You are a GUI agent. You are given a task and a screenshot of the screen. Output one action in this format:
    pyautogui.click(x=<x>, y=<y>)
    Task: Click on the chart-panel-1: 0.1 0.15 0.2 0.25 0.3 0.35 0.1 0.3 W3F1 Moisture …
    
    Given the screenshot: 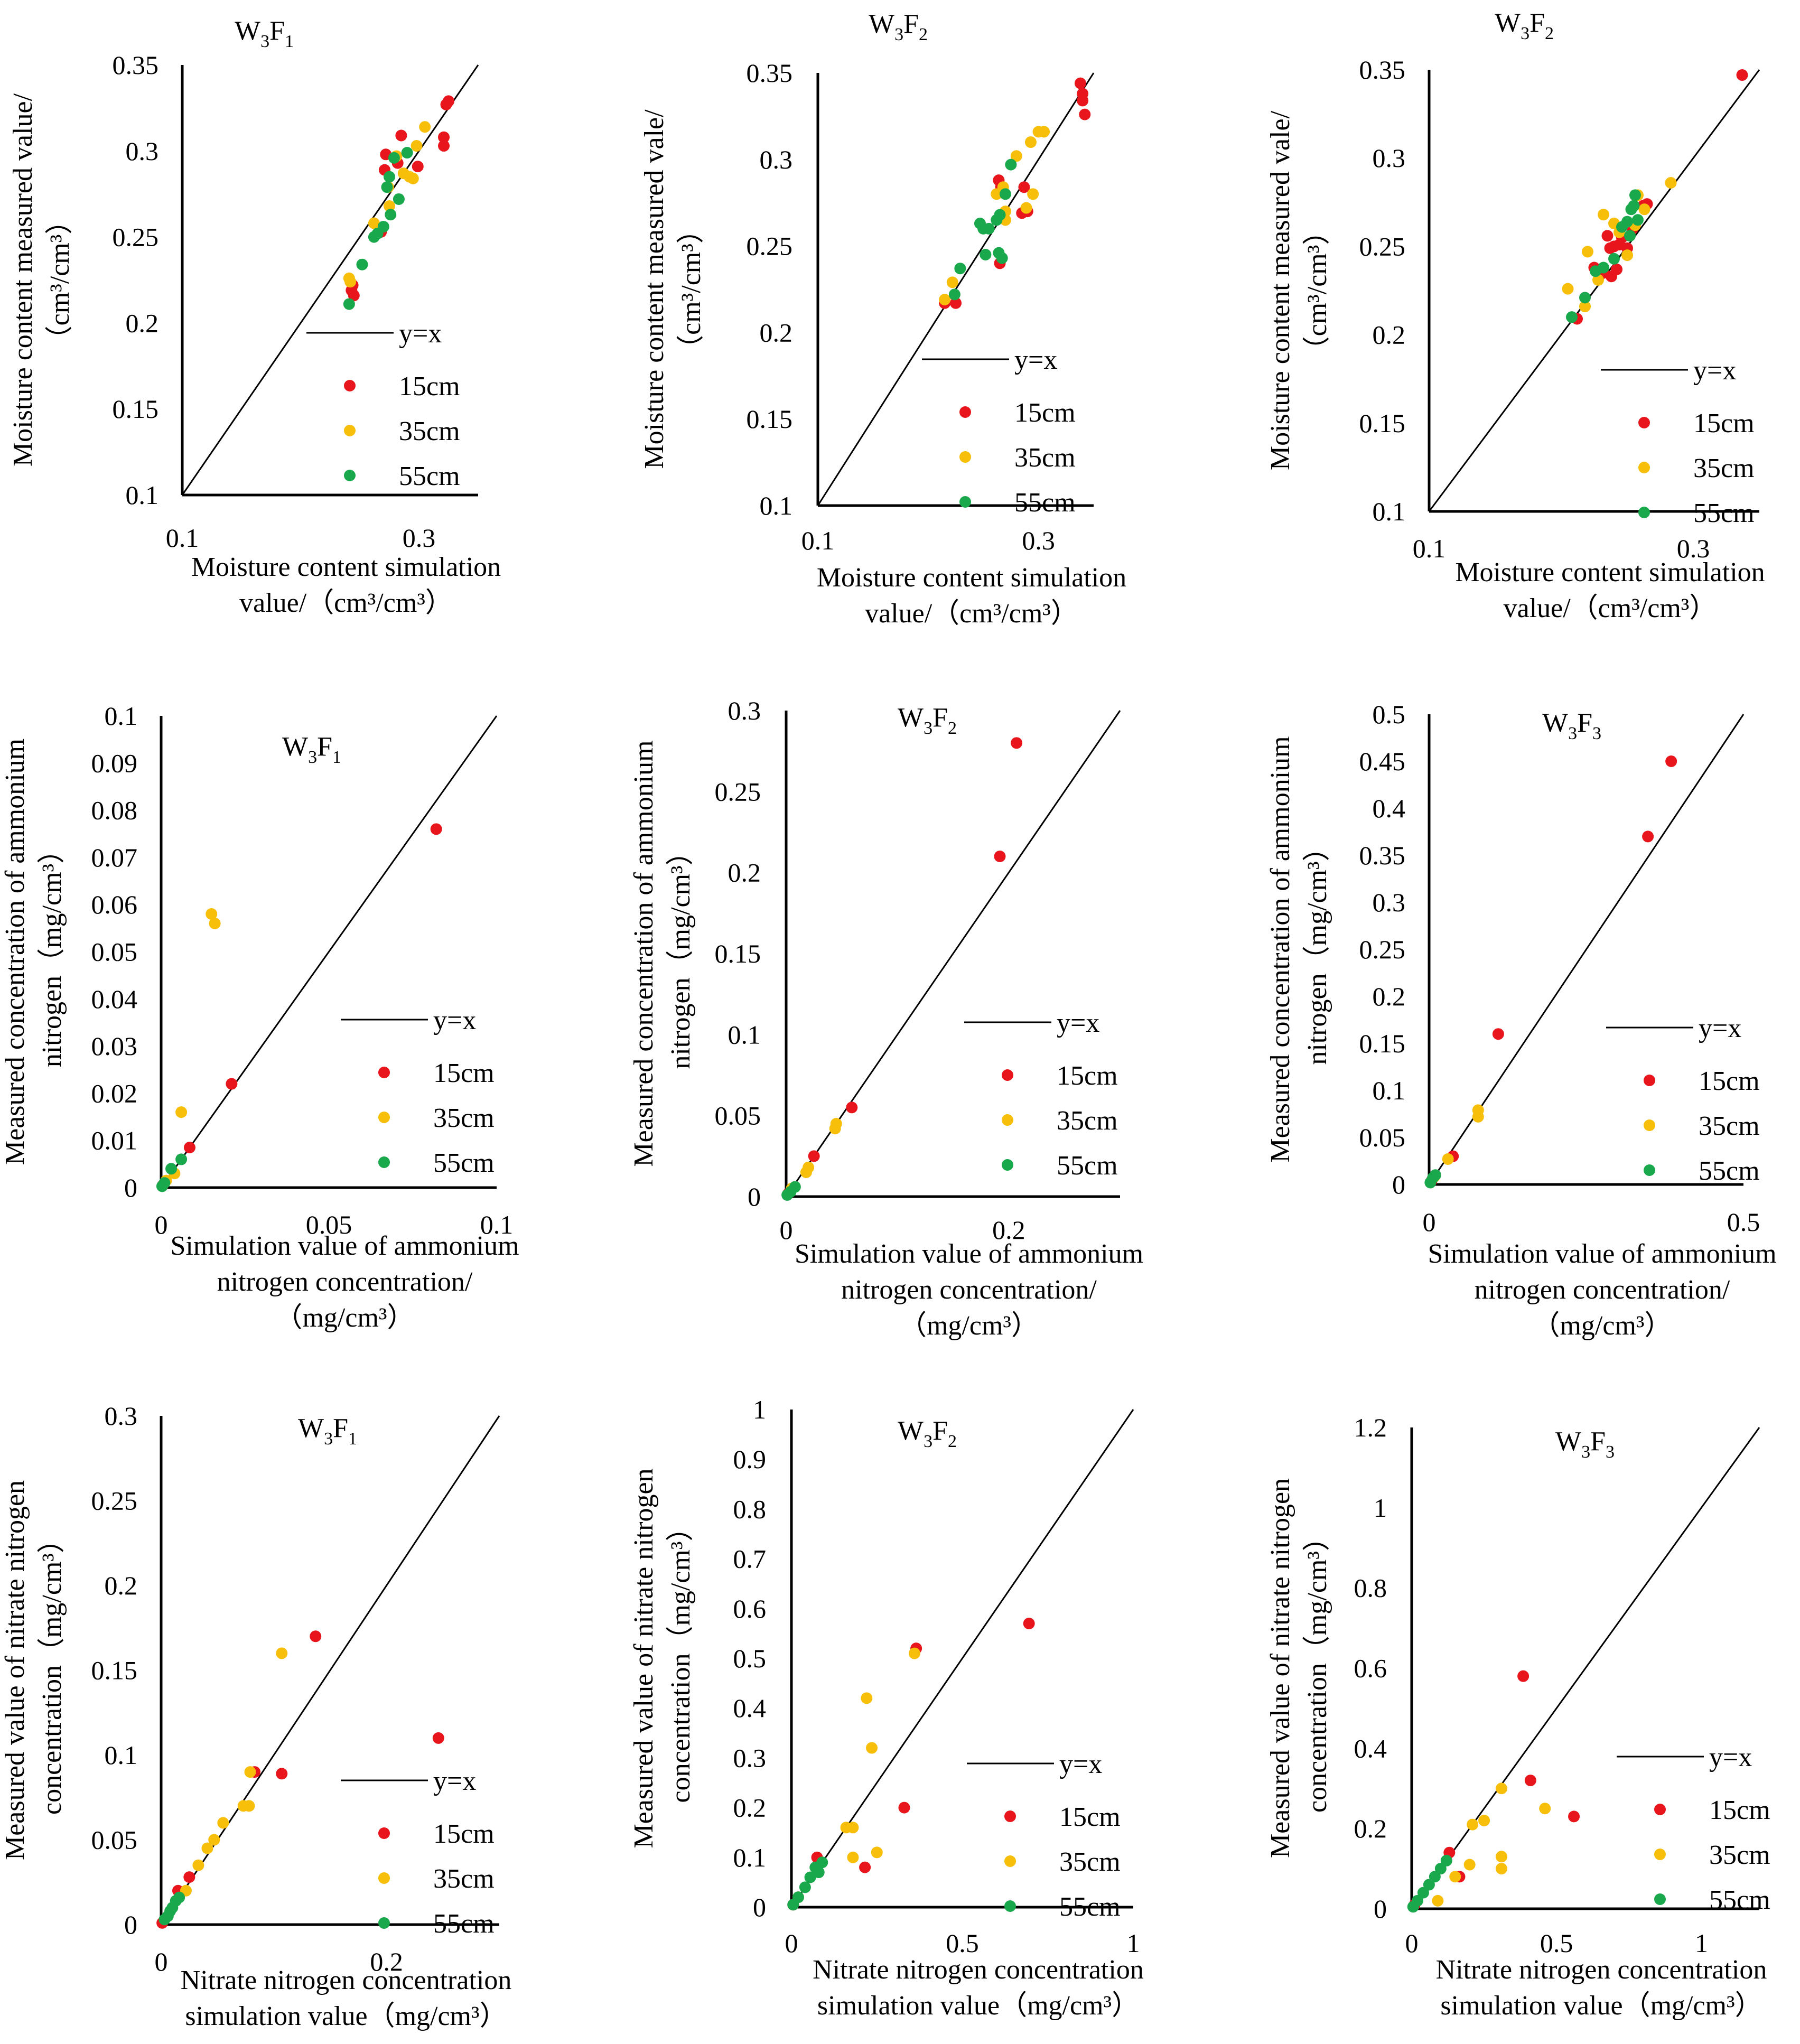 What is the action you would take?
    pyautogui.click(x=255, y=317)
    